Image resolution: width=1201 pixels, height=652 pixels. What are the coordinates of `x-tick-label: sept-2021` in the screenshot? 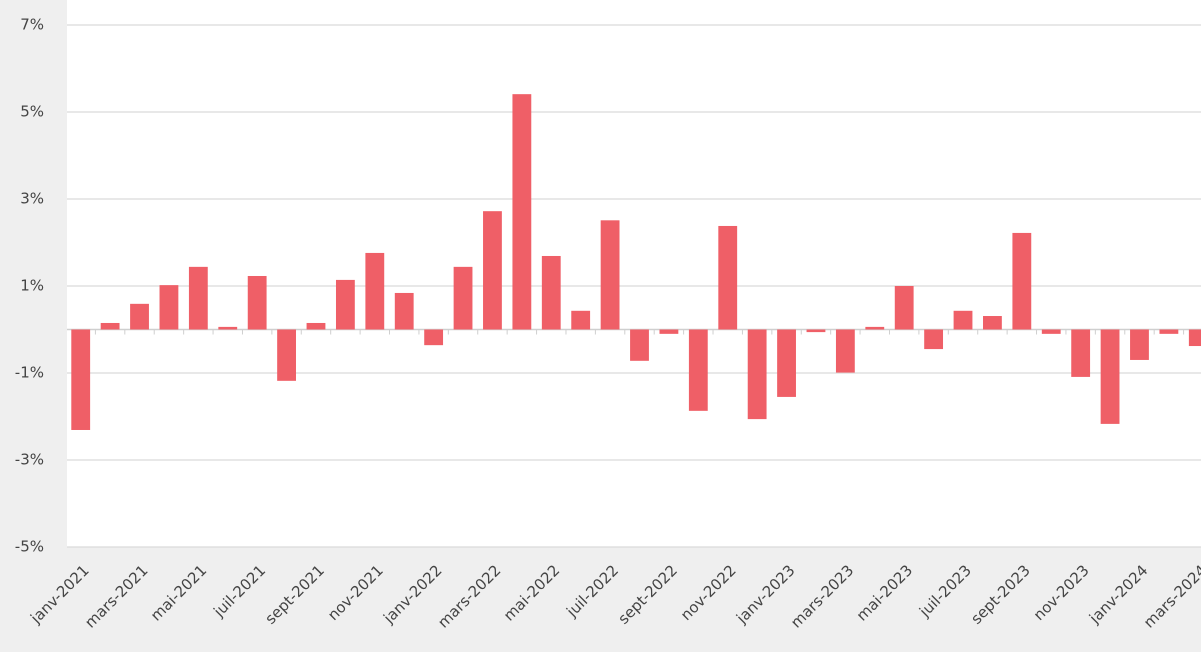 It's located at (294, 594).